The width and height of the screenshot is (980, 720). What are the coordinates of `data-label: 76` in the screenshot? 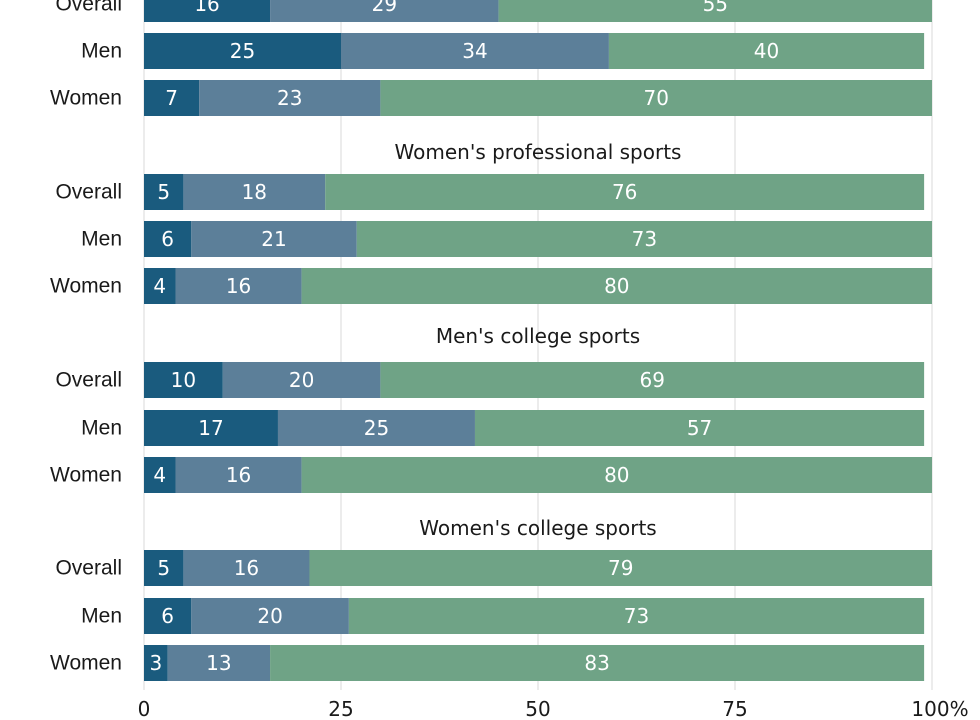 It's located at (624, 192).